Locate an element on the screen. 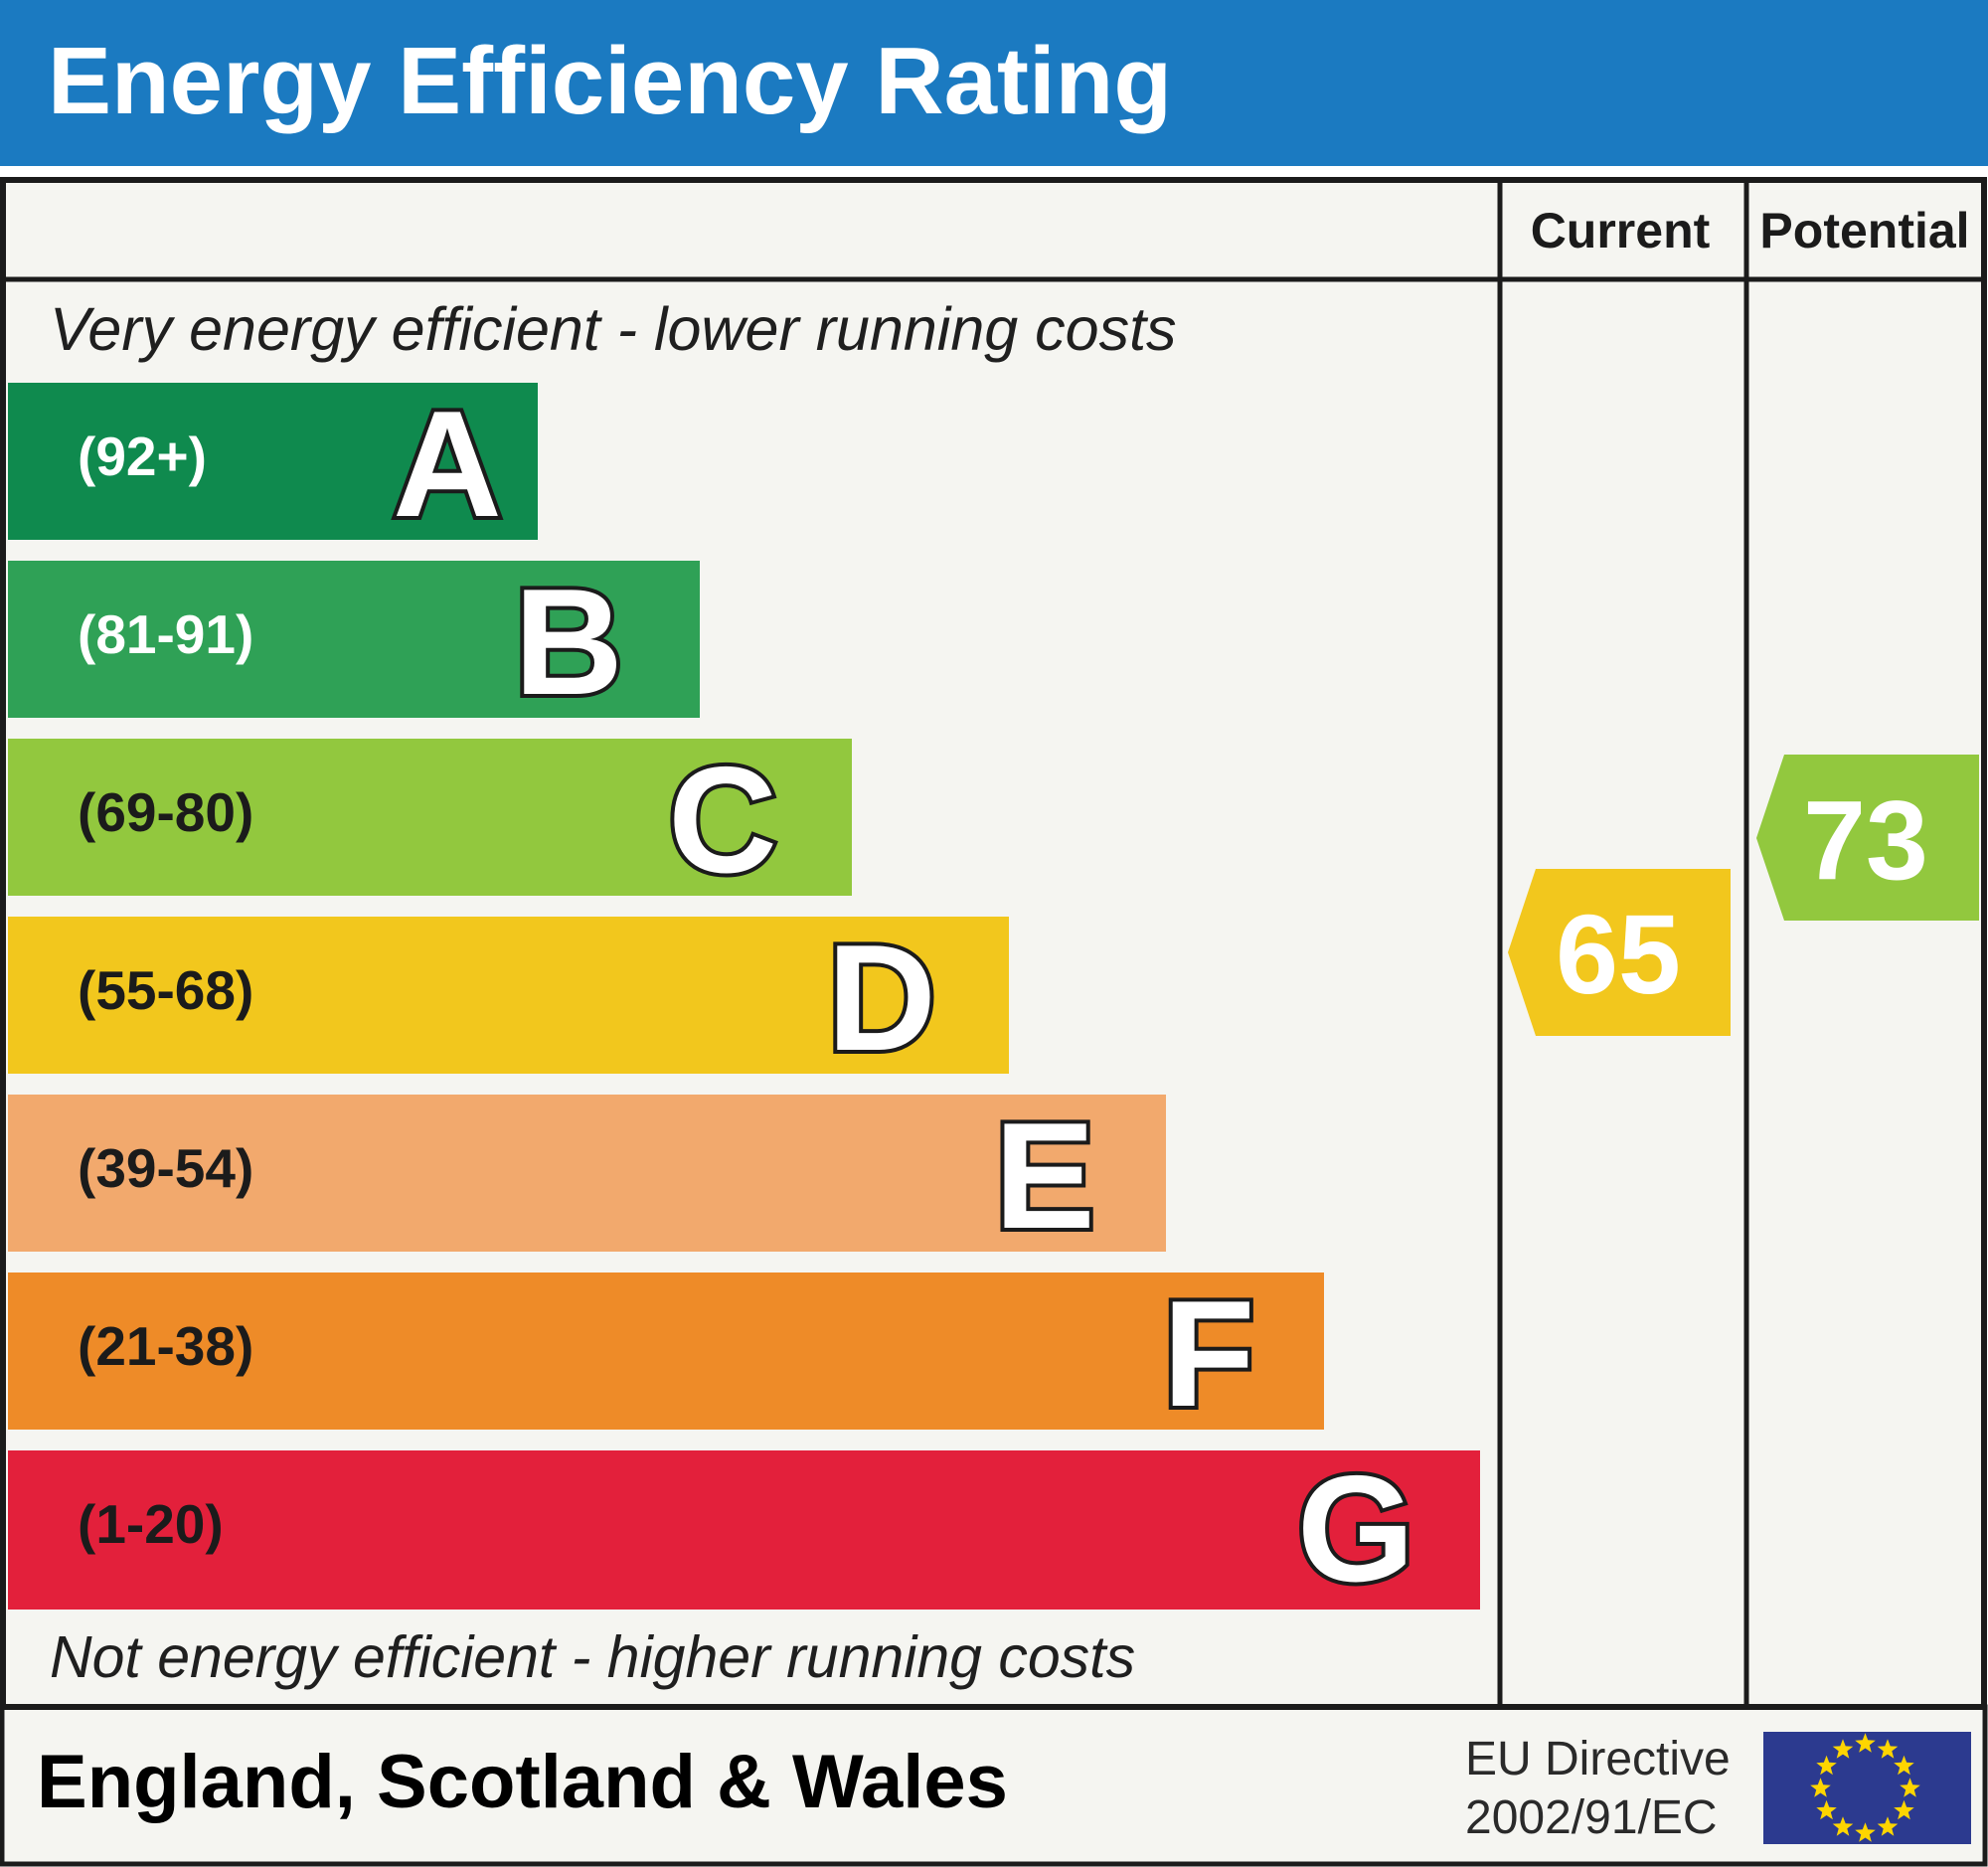 The height and width of the screenshot is (1867, 1988). svg-text: B is located at coordinates (568, 642).